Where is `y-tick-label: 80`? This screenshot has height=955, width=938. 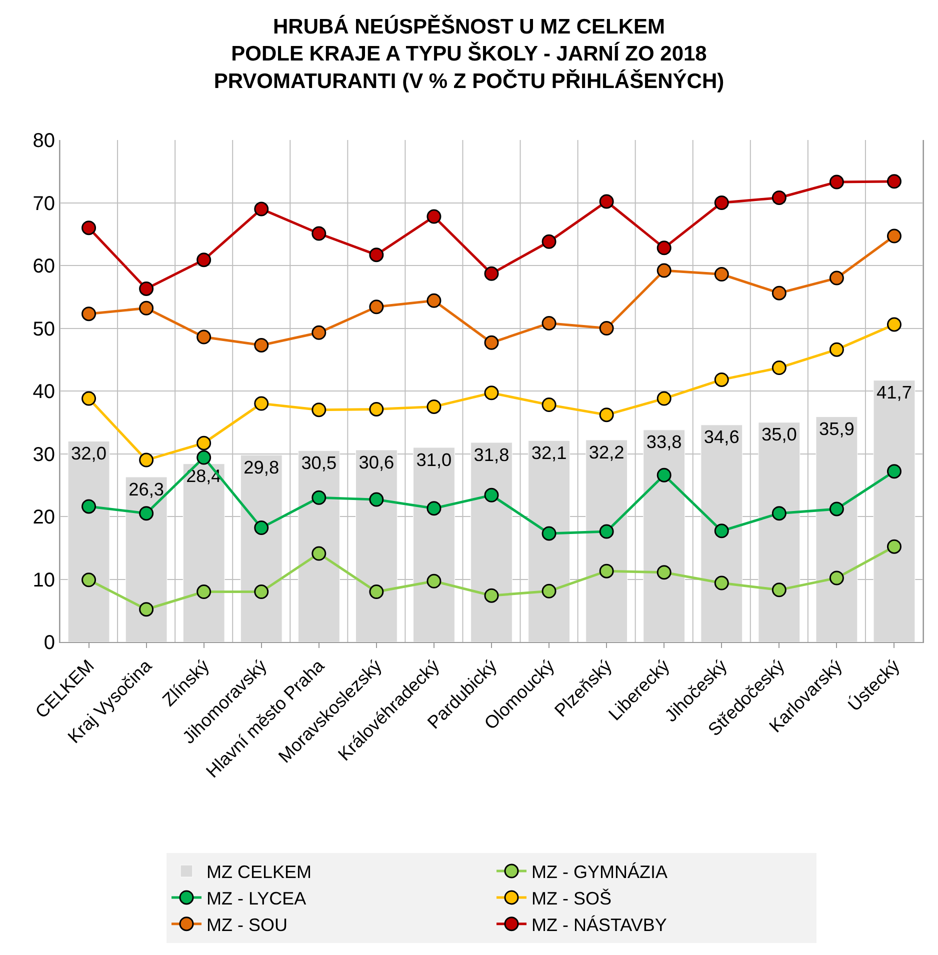 y-tick-label: 80 is located at coordinates (43, 141).